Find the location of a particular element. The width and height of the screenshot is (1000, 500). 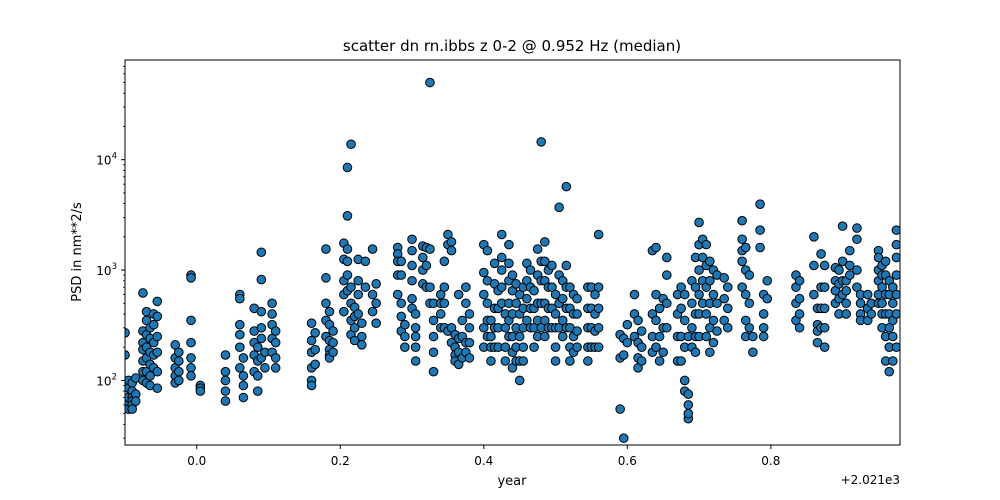

y-tick-label: 102 is located at coordinates (106, 380).